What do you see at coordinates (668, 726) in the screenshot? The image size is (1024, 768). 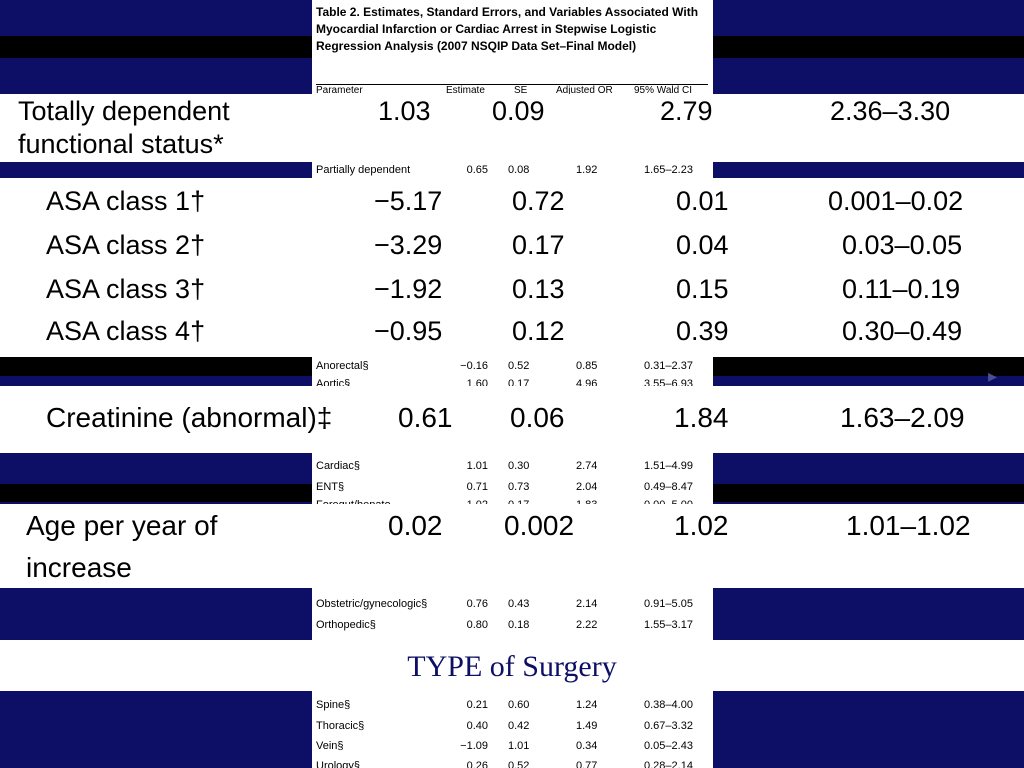 I see `row-ci: 0.67–3.32` at bounding box center [668, 726].